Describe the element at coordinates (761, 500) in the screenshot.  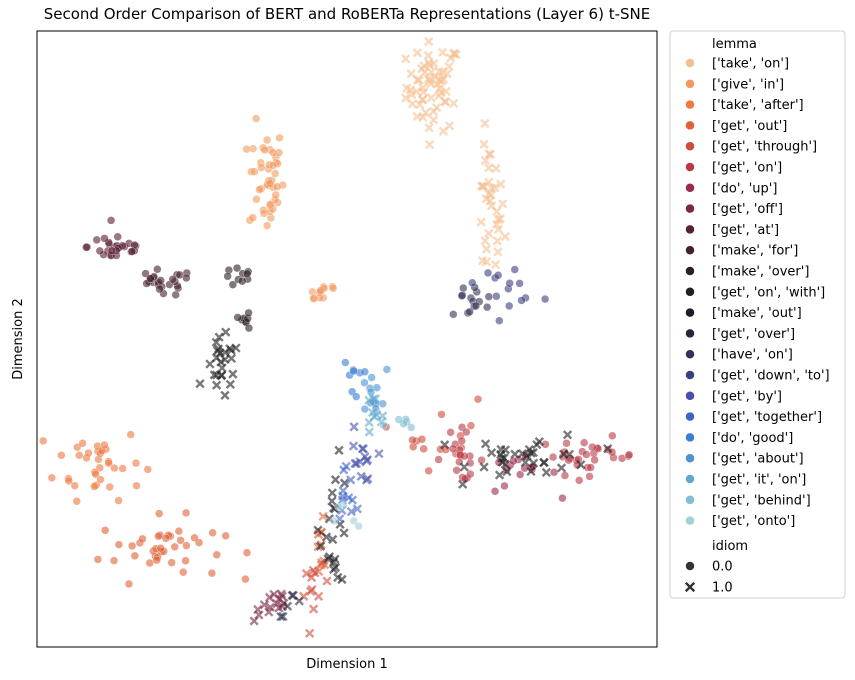
I see `legend-label-21: ['get', 'behind']` at that location.